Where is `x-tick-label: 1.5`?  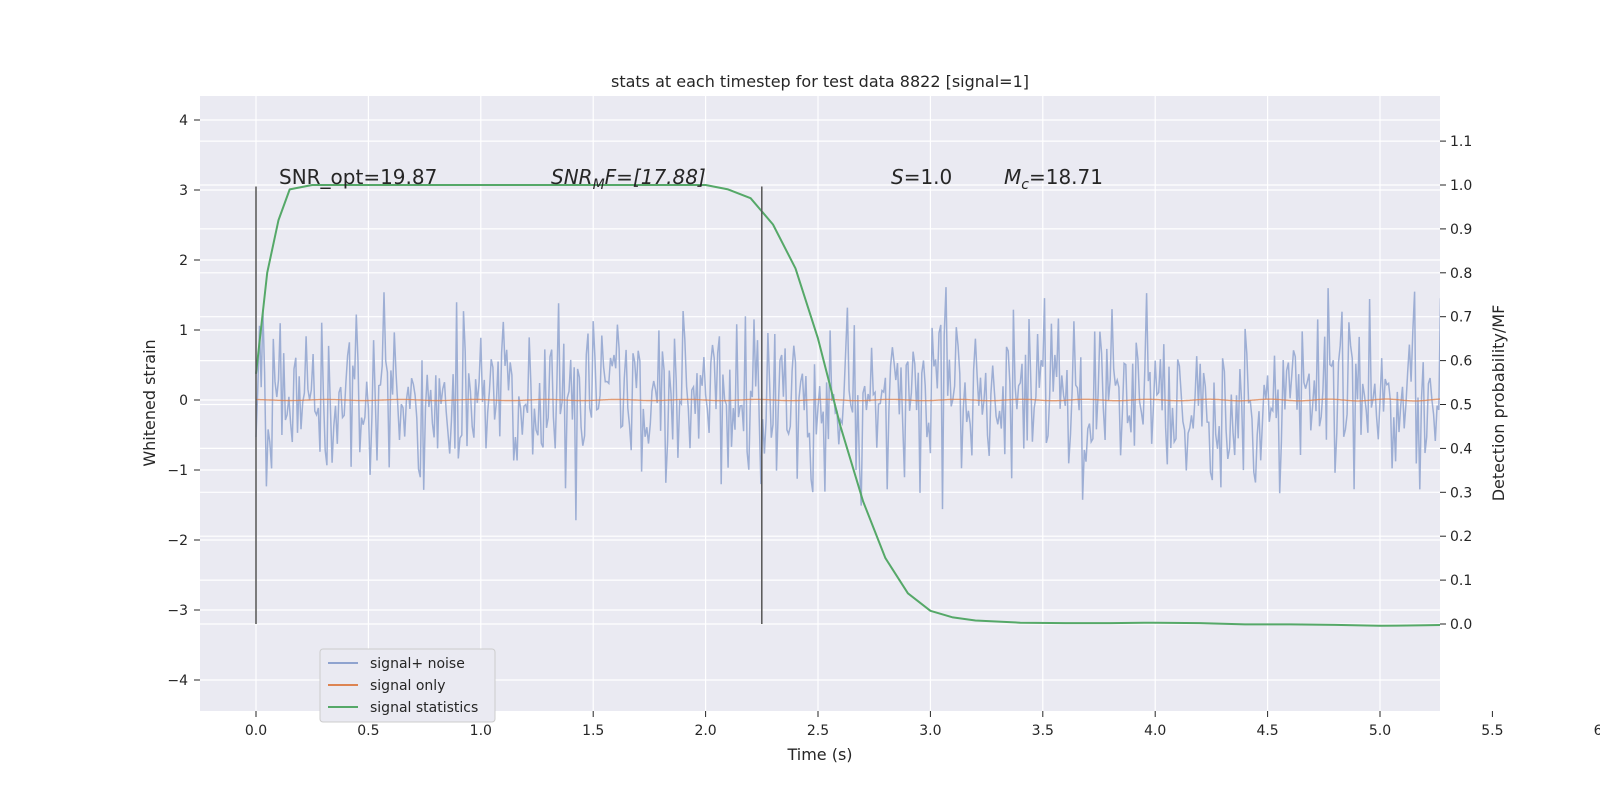
x-tick-label: 1.5 is located at coordinates (593, 731).